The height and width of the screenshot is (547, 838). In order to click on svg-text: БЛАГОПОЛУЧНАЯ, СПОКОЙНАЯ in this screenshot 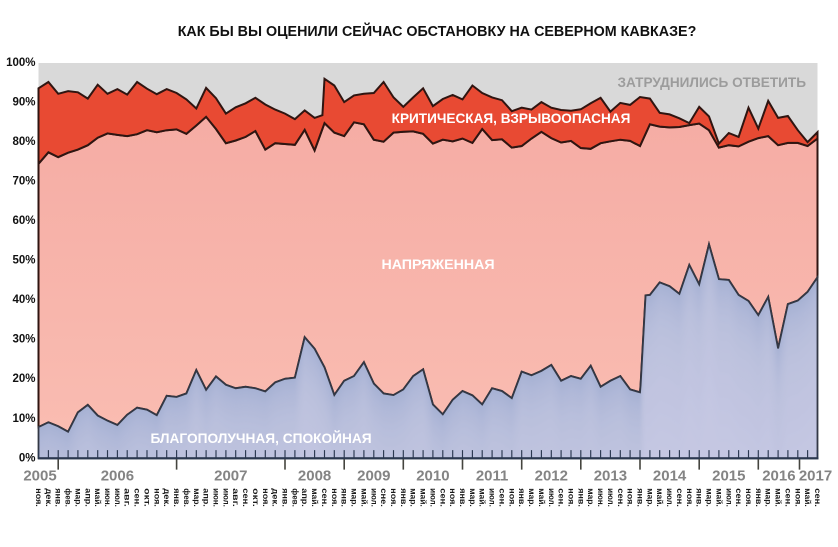, I will do `click(260, 438)`.